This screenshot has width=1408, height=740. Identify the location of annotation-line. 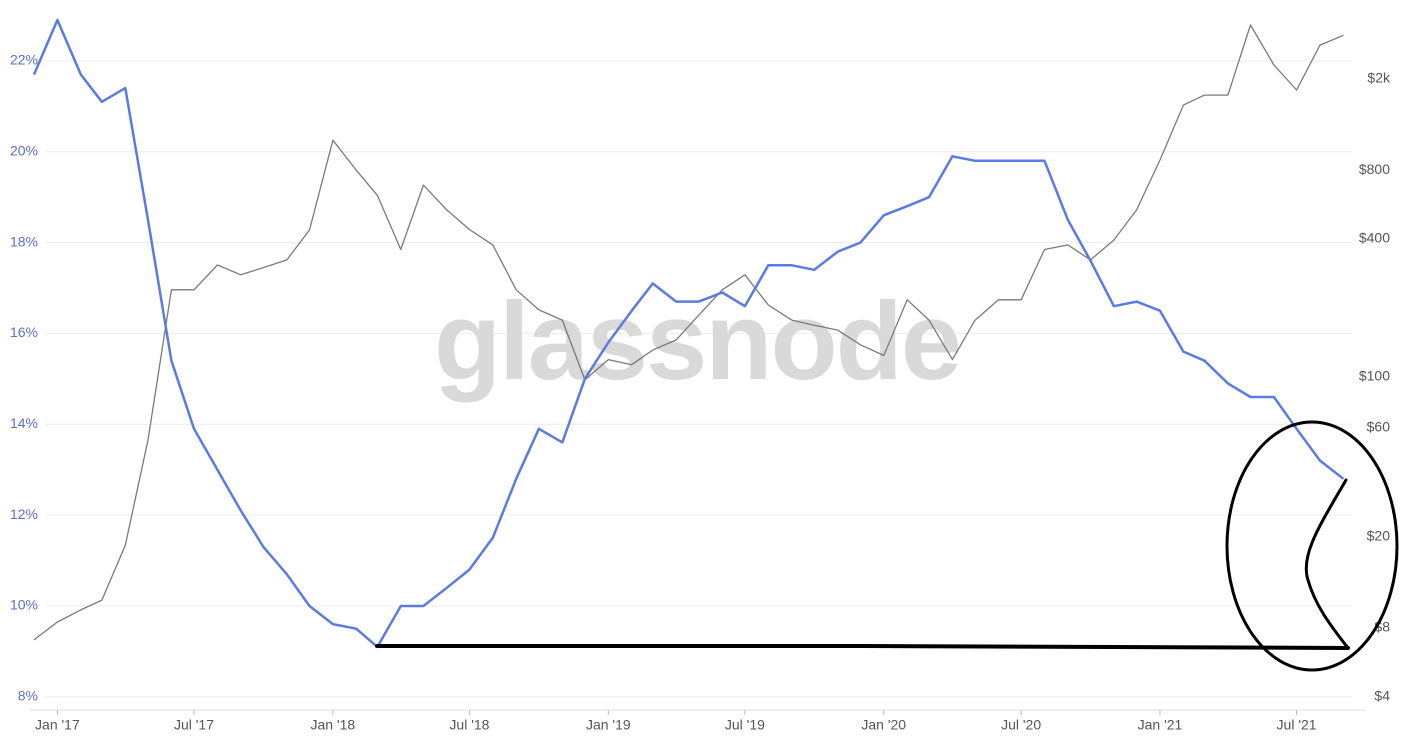
(862, 647).